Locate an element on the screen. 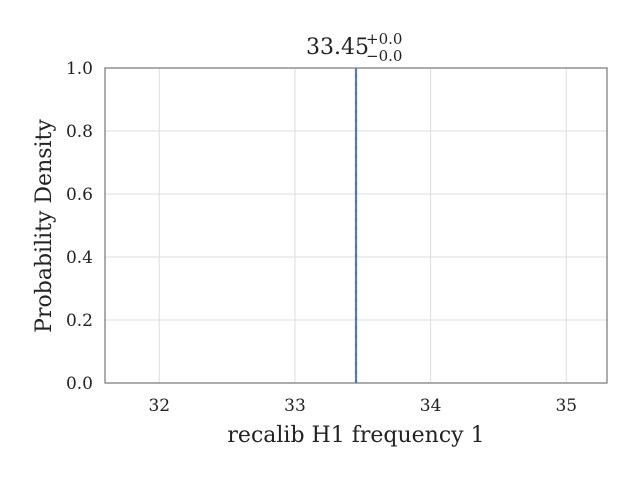 The width and height of the screenshot is (640, 480). y-tick-label: 0.2 is located at coordinates (79, 321).